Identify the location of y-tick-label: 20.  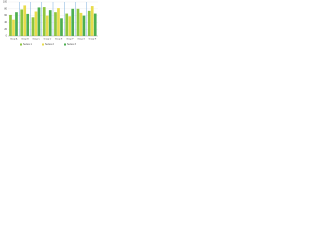
(5, 29).